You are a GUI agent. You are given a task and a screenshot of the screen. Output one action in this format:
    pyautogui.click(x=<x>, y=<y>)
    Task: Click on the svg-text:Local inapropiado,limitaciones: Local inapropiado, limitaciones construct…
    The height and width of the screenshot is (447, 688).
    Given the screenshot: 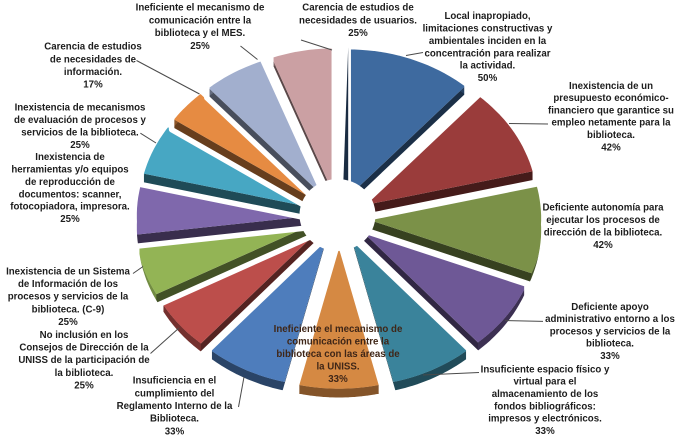 What is the action you would take?
    pyautogui.click(x=488, y=47)
    